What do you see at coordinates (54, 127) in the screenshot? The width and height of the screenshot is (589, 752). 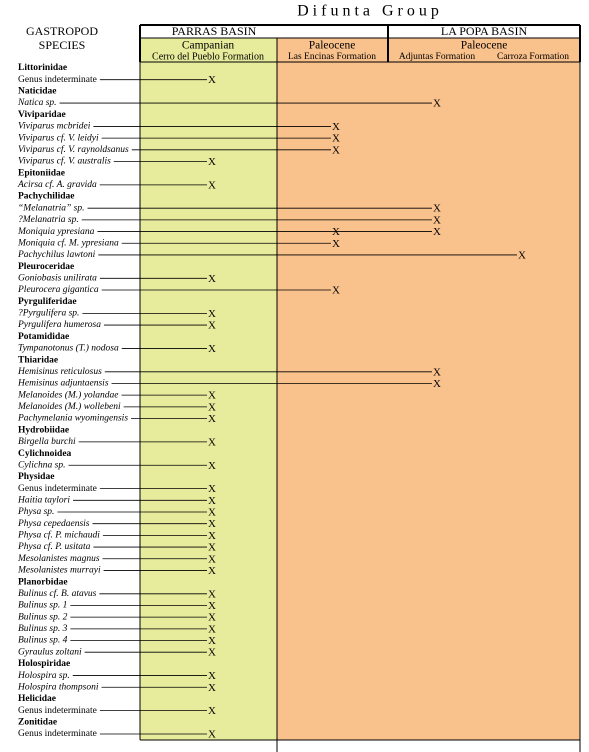 I see `species-label: Viviparus mcbridei` at bounding box center [54, 127].